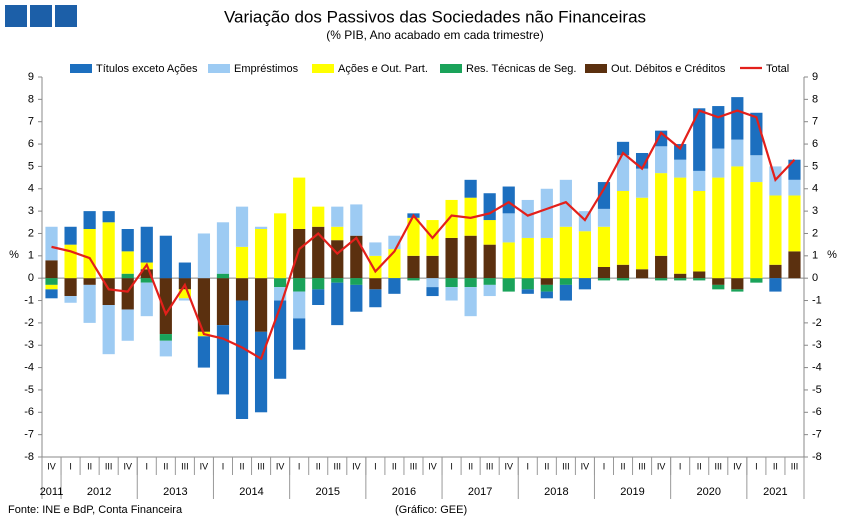 The image size is (851, 524). What do you see at coordinates (31, 278) in the screenshot?
I see `y-tick-label: 0` at bounding box center [31, 278].